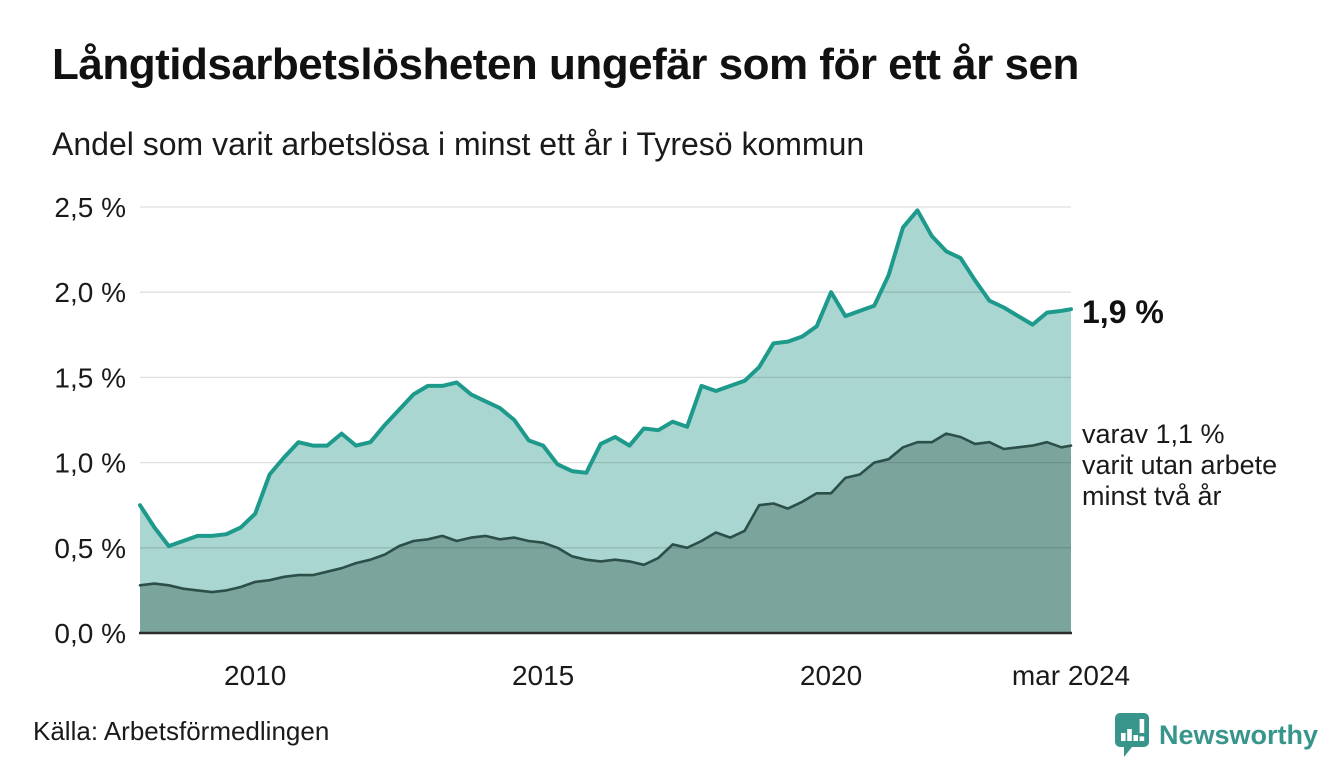 The width and height of the screenshot is (1340, 780). What do you see at coordinates (90, 633) in the screenshot?
I see `y-tick-label: 0,0 %` at bounding box center [90, 633].